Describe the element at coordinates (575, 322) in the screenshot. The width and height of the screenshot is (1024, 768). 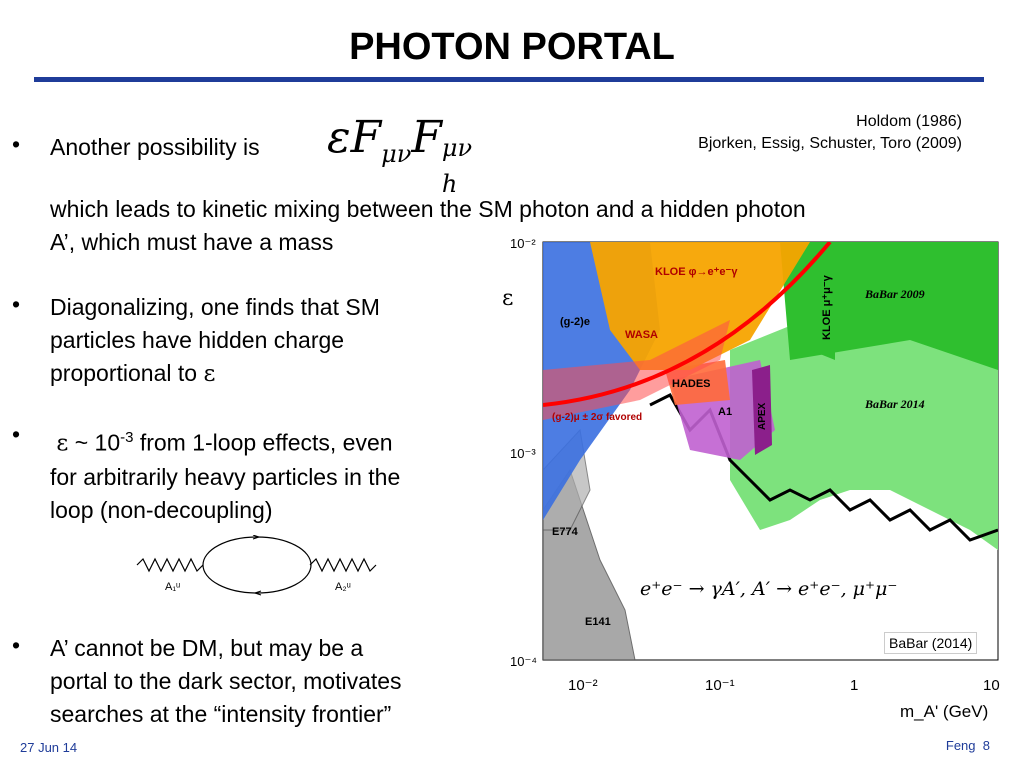
I see `label-g2e: (g-2)e` at that location.